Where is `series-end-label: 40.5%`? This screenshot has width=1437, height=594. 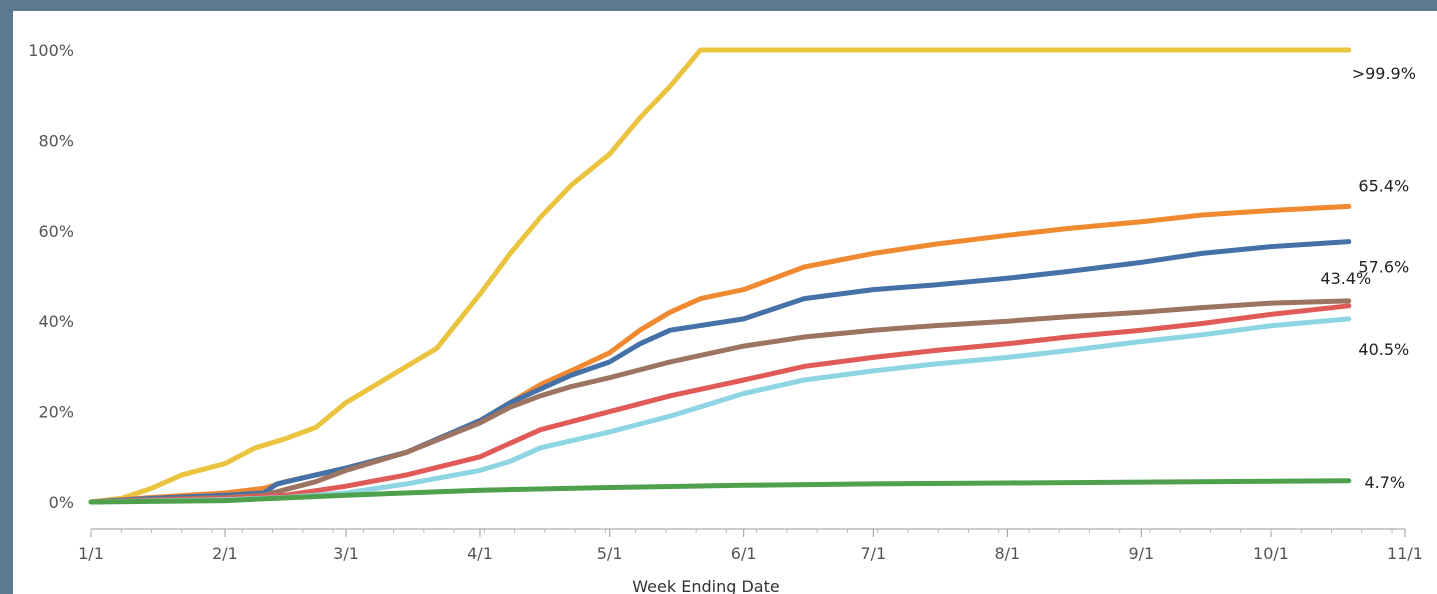 series-end-label: 40.5% is located at coordinates (1383, 349).